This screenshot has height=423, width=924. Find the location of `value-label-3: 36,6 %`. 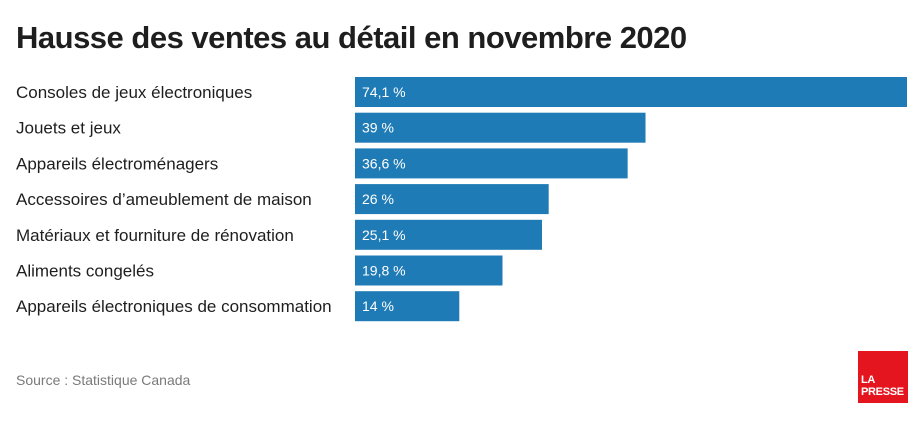

value-label-3: 36,6 % is located at coordinates (384, 163).